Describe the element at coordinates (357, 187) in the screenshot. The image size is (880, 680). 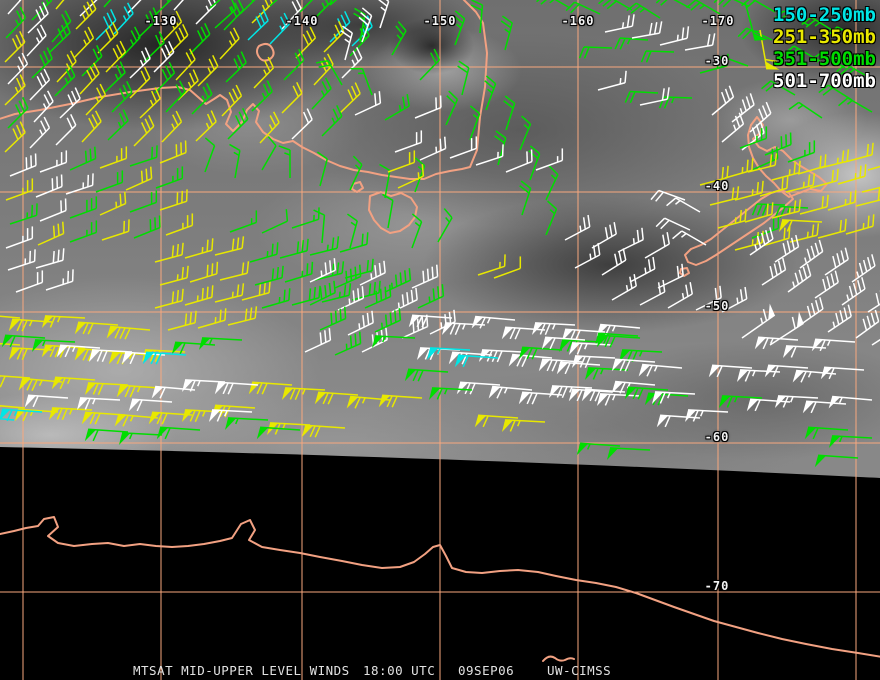
I see `coastline` at that location.